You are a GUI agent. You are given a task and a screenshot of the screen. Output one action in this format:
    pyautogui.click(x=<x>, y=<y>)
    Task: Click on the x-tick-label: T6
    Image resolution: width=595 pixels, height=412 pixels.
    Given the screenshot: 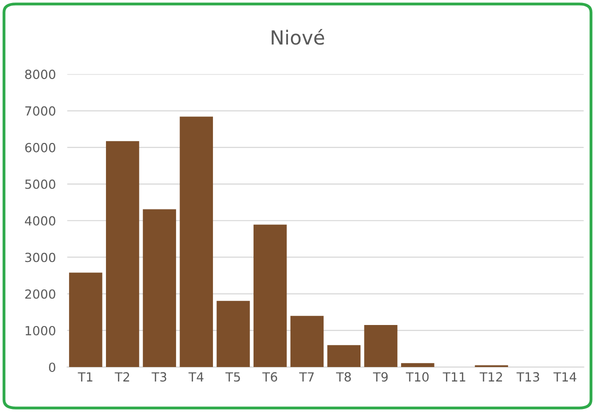 What is the action you would take?
    pyautogui.click(x=270, y=377)
    